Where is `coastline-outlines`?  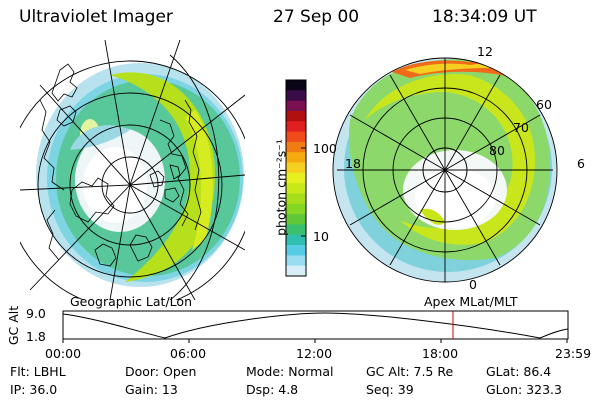
coastline-outlines is located at coordinates (120, 165).